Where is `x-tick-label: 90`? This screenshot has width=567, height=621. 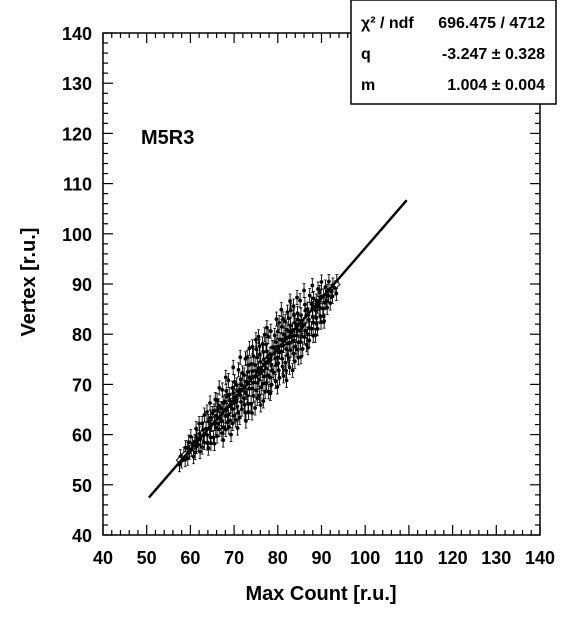 x-tick-label: 90 is located at coordinates (321, 558).